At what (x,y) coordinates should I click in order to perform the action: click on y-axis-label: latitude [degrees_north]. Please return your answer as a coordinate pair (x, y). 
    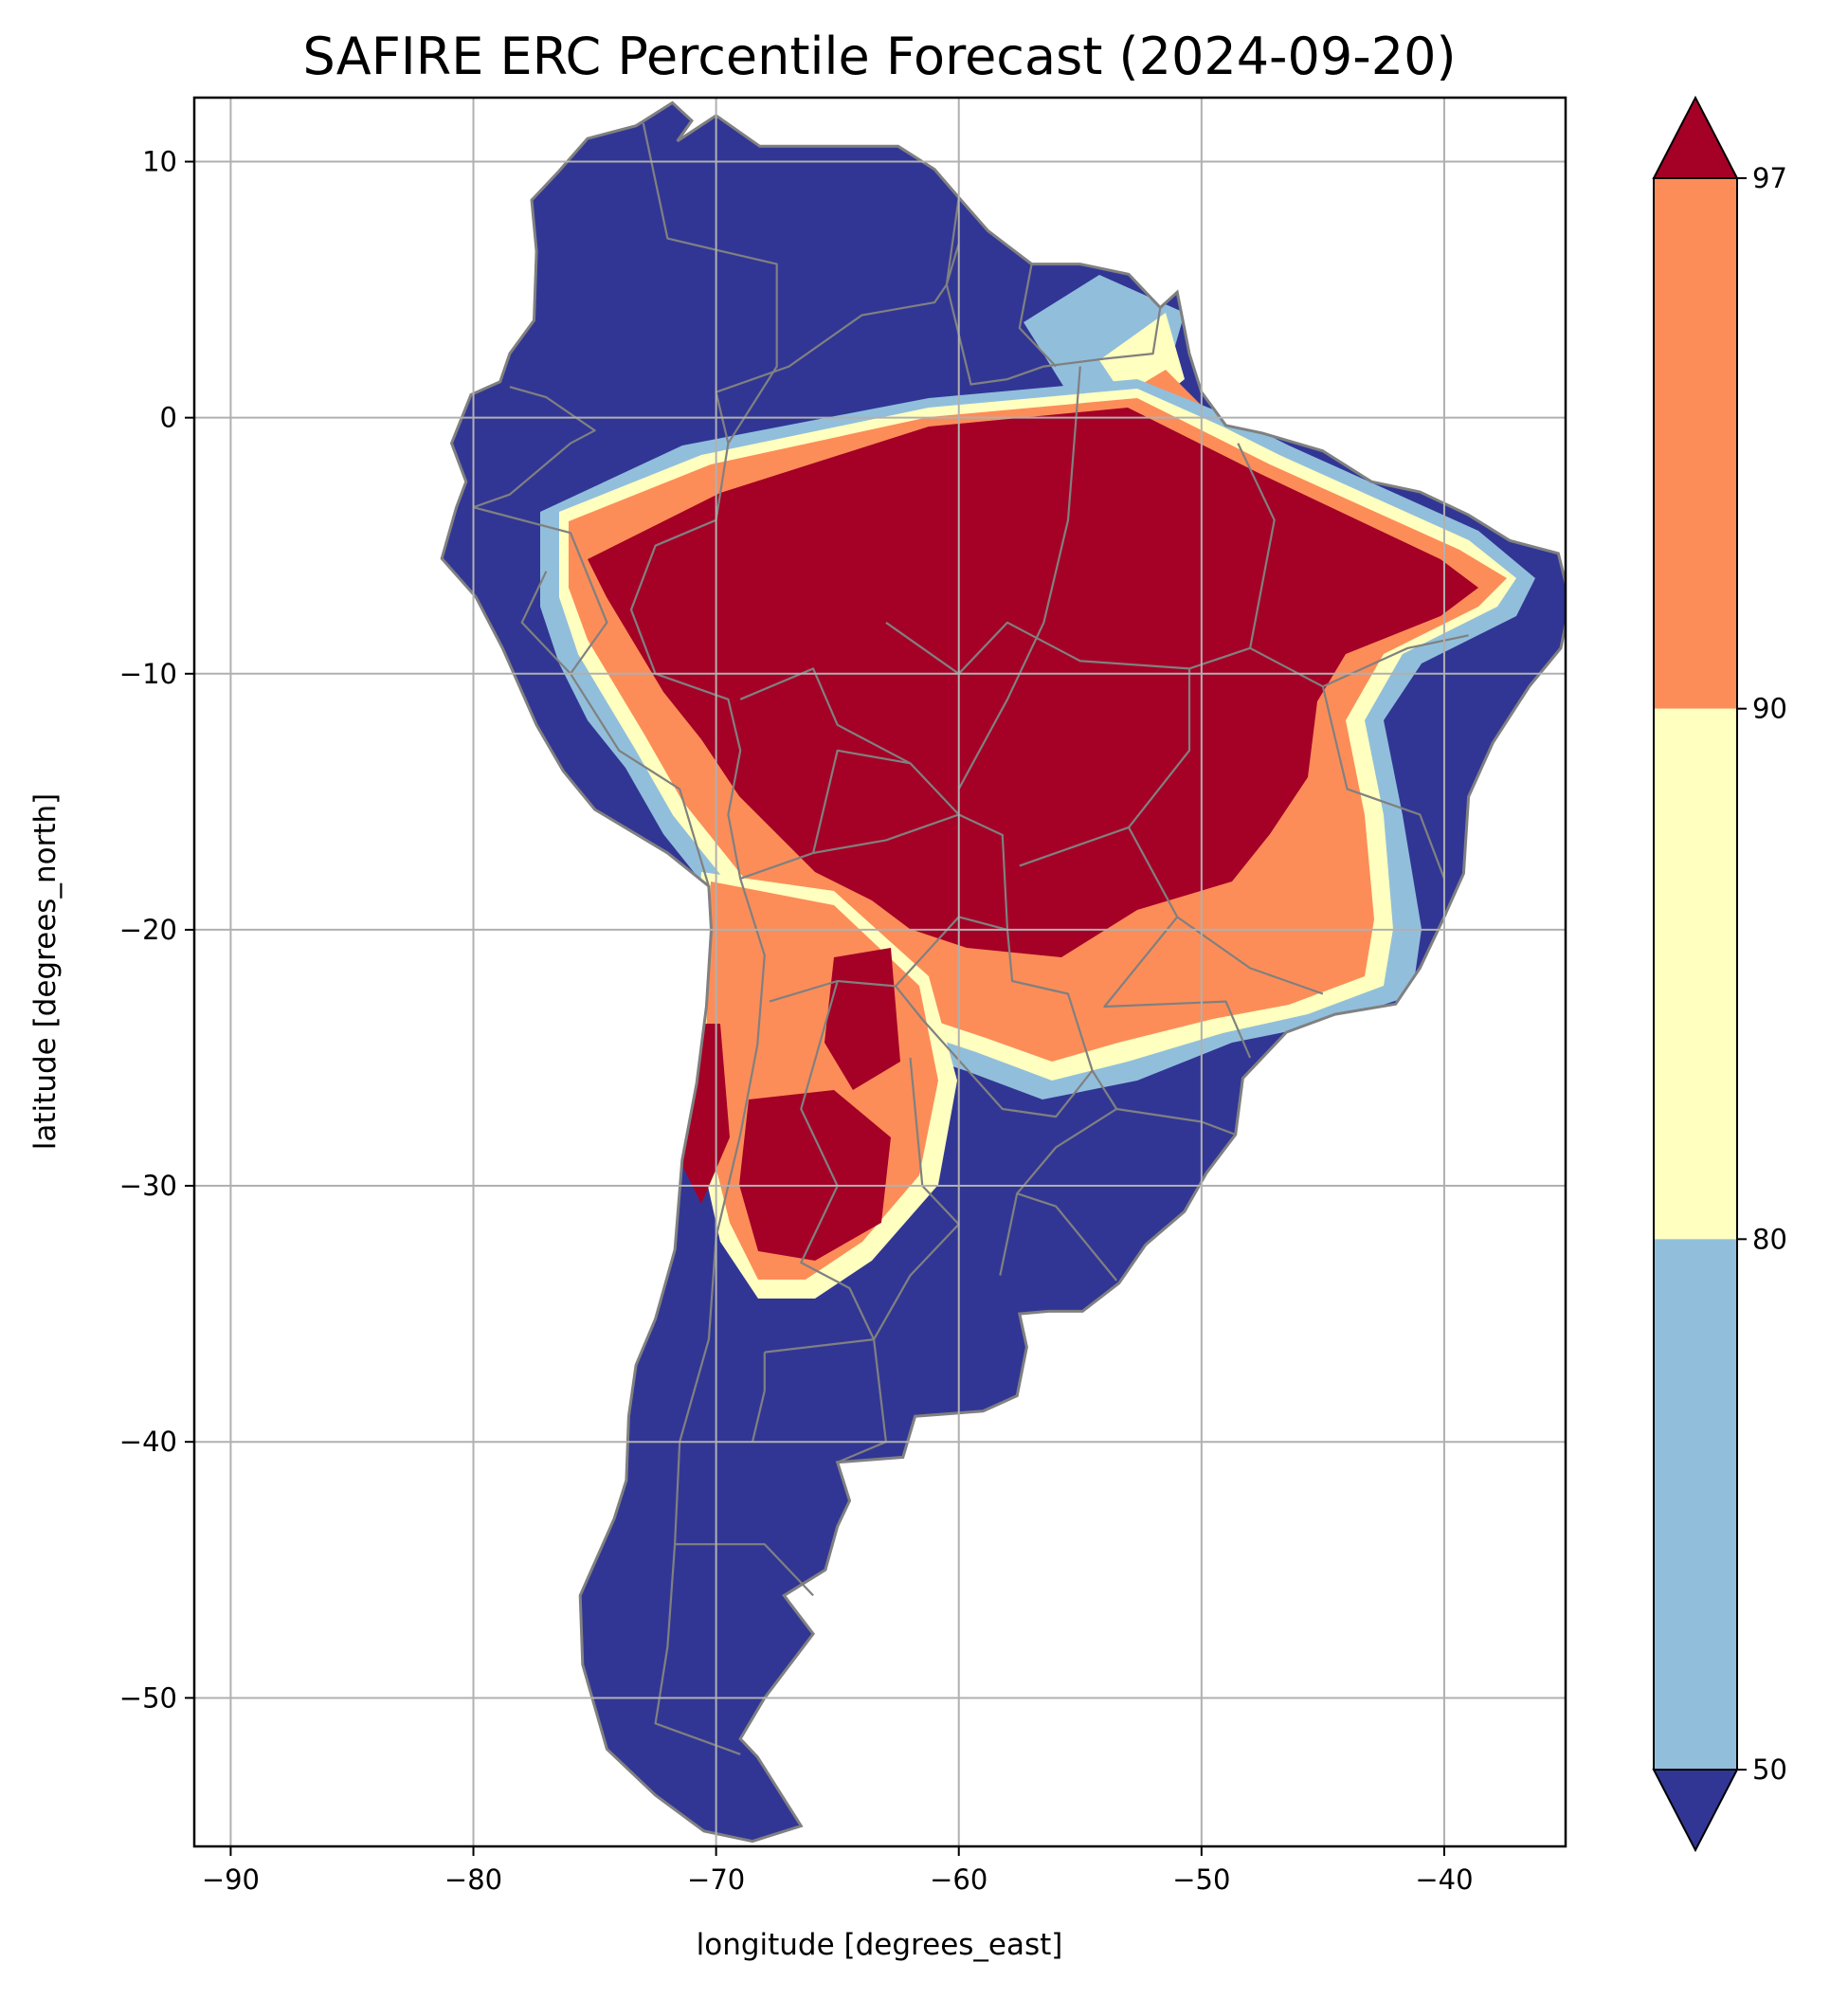
    Looking at the image, I should click on (46, 972).